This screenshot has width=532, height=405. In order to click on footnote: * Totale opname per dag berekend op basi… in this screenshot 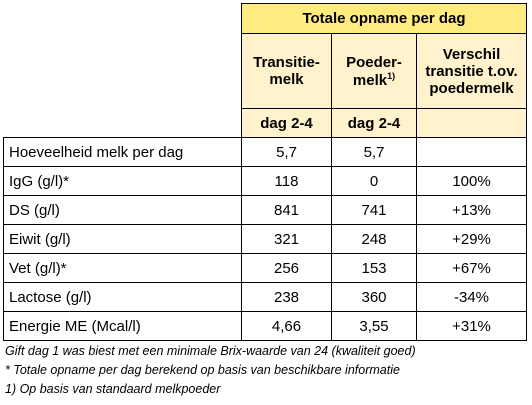, I will do `click(202, 370)`.